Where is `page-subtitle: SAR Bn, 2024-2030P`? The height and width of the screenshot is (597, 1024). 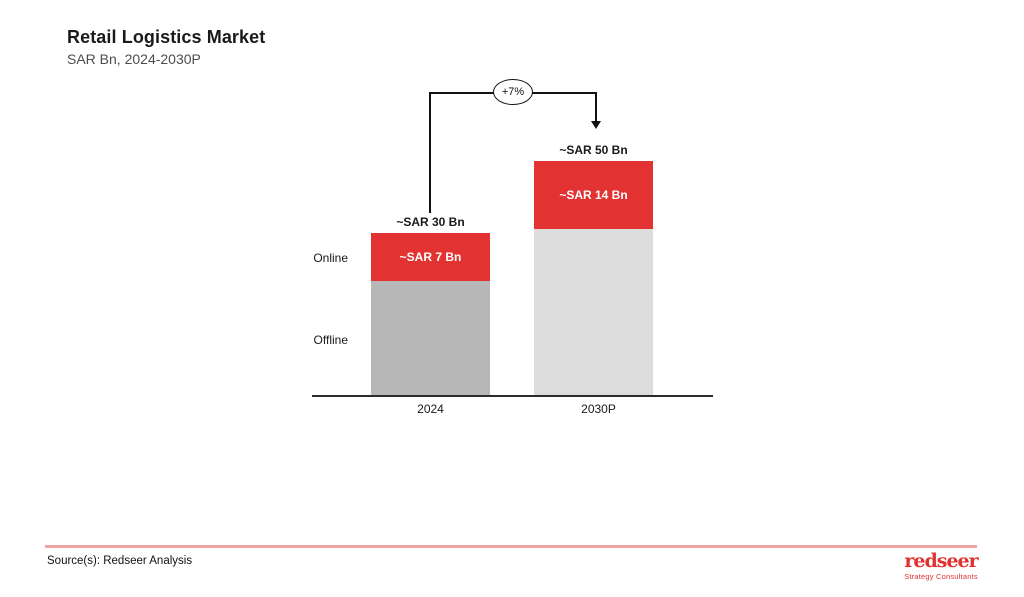 page-subtitle: SAR Bn, 2024-2030P is located at coordinates (134, 59).